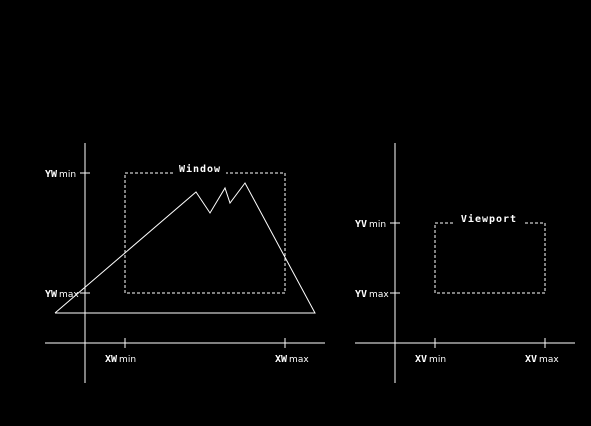 The width and height of the screenshot is (591, 426). Describe the element at coordinates (542, 359) in the screenshot. I see `xv-max-label: XV max` at that location.